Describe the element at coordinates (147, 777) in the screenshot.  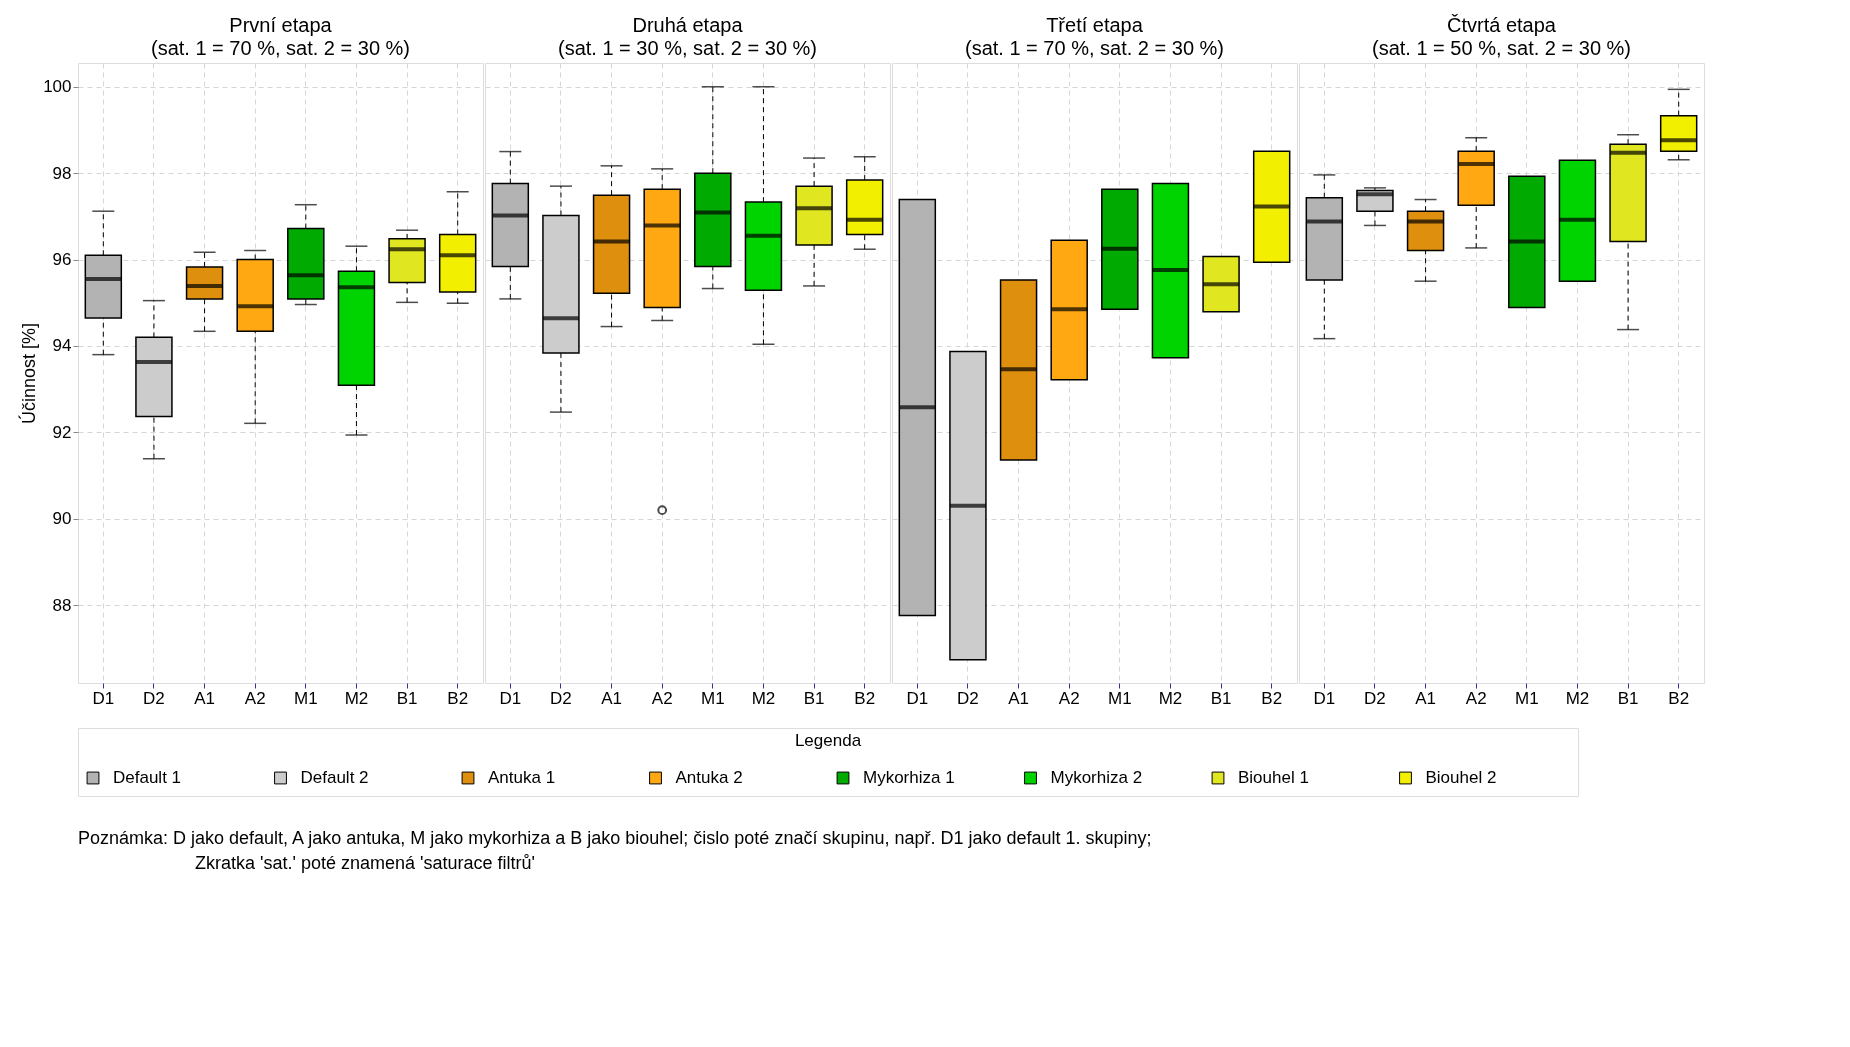
I see `legend-label: Default 1` at that location.